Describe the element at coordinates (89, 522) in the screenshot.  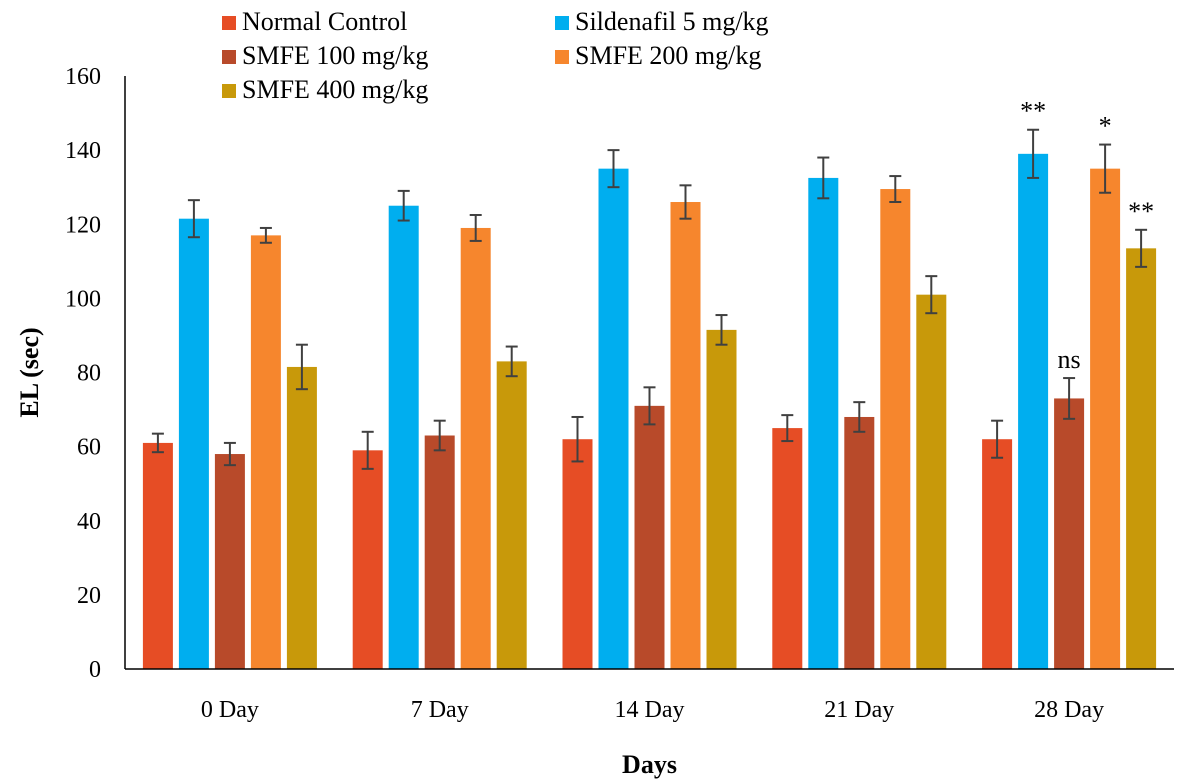
I see `y-tick-label: 40` at that location.